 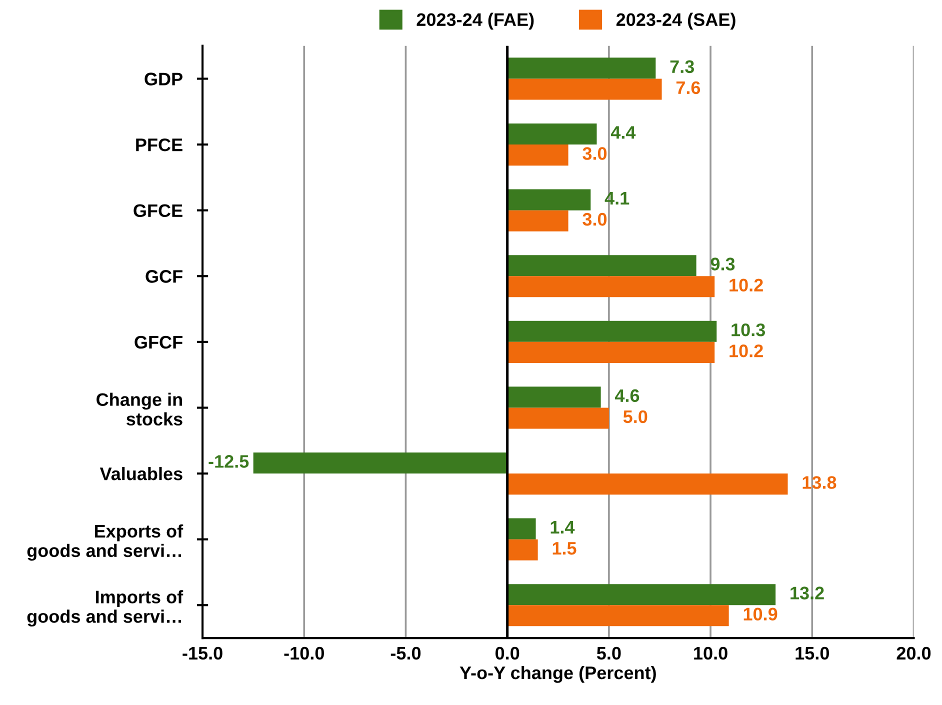 I want to click on data-label: 1.4, so click(x=562, y=527).